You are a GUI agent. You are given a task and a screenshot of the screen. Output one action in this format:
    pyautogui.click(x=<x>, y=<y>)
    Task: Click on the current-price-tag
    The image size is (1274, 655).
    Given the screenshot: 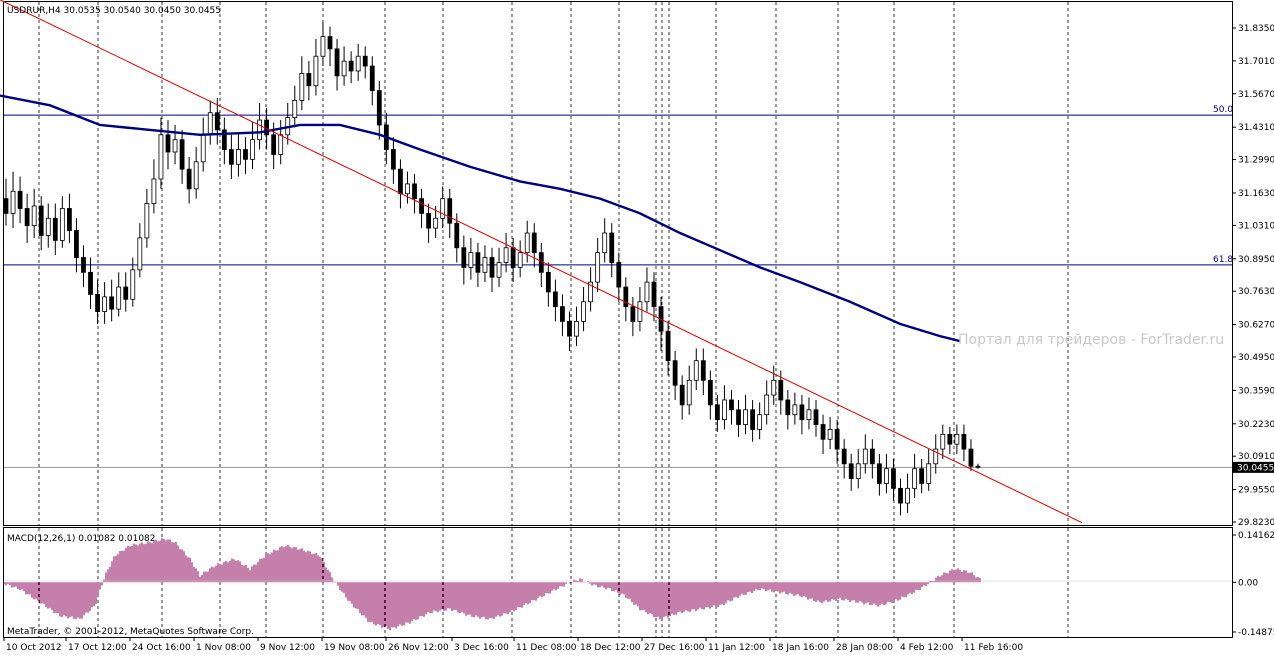 What is the action you would take?
    pyautogui.click(x=1253, y=467)
    